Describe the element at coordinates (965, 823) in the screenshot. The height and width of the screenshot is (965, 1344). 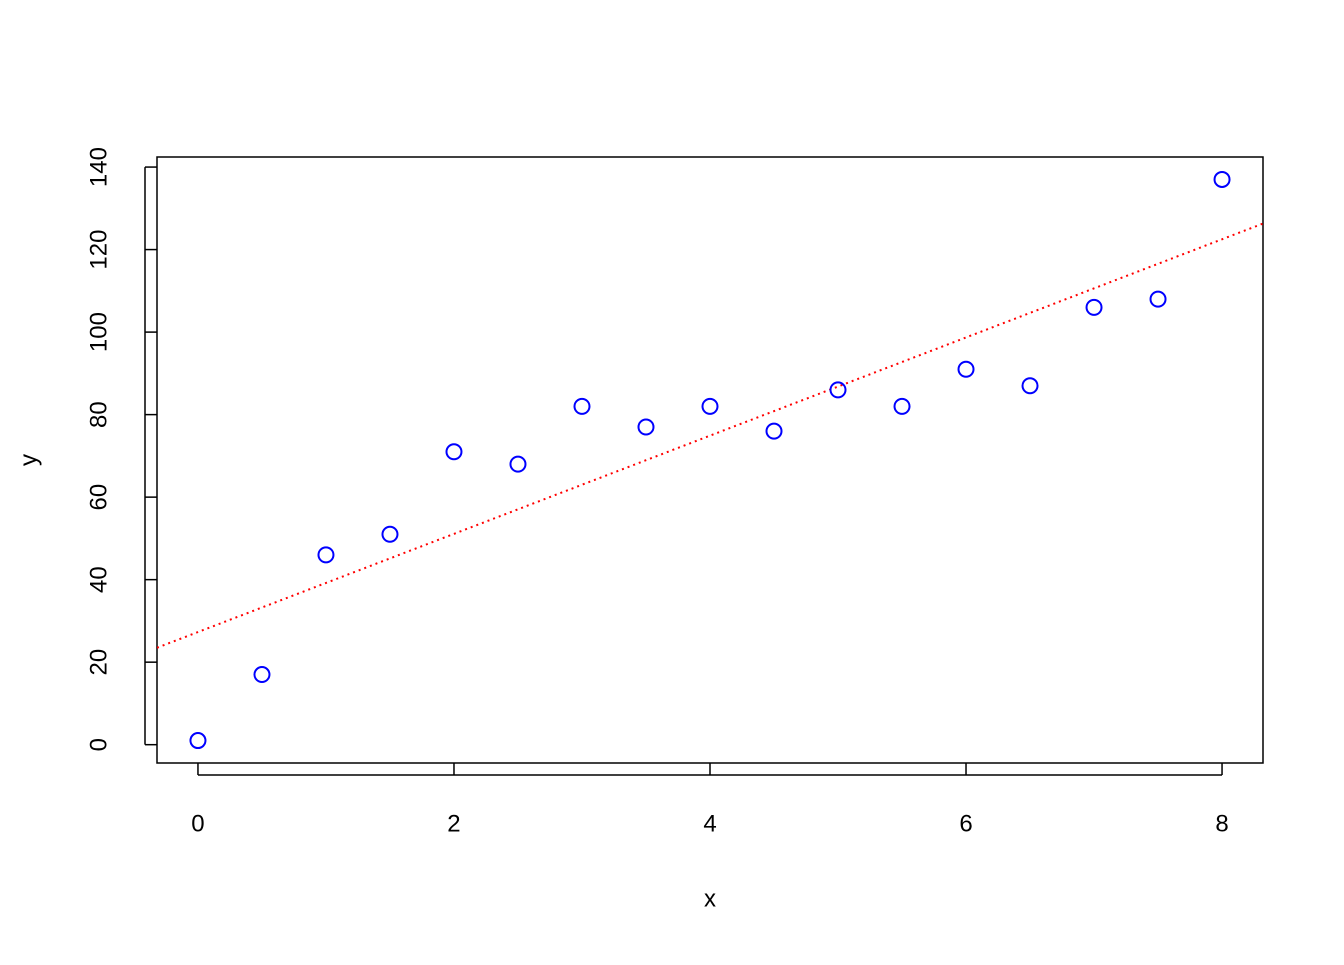
I see `x-tick-label: 6` at that location.